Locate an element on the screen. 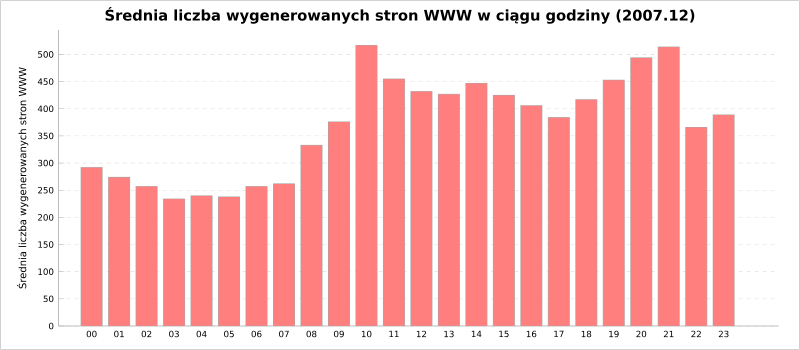  x-tick-label: 07 is located at coordinates (284, 334).